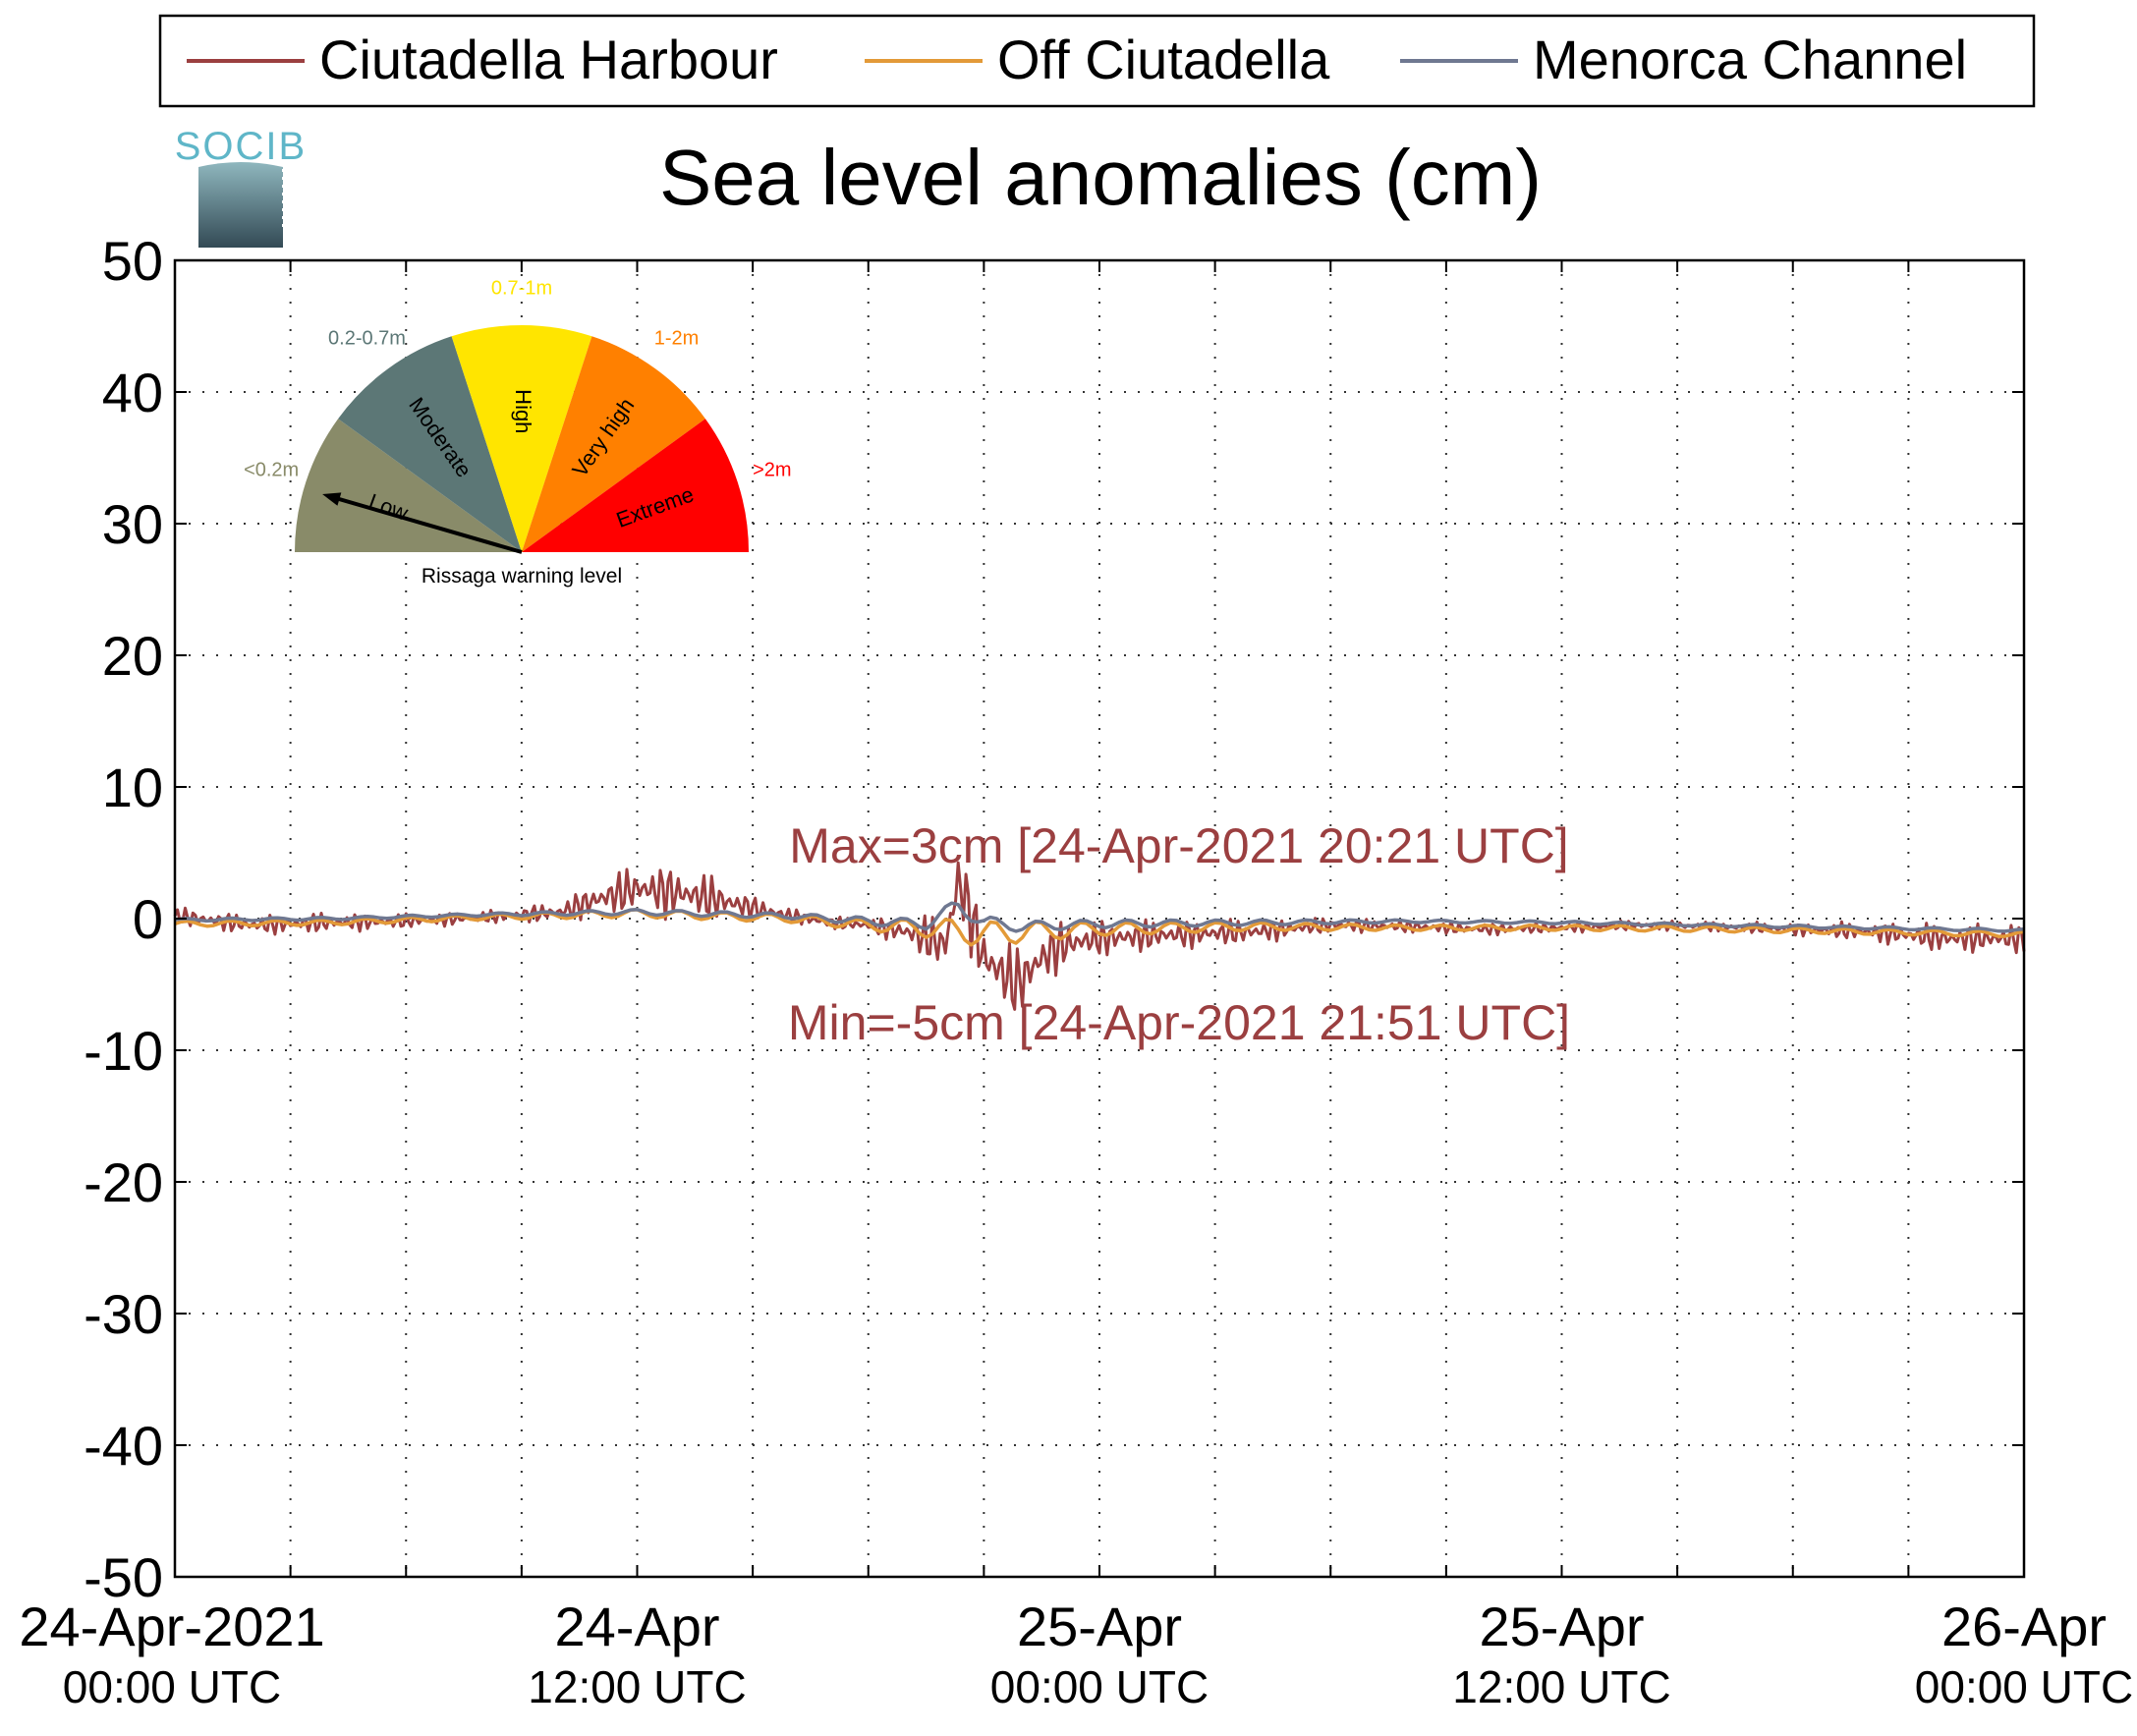 Image resolution: width=2137 pixels, height=1736 pixels. I want to click on series-line-menorca-channel, so click(1099, 917).